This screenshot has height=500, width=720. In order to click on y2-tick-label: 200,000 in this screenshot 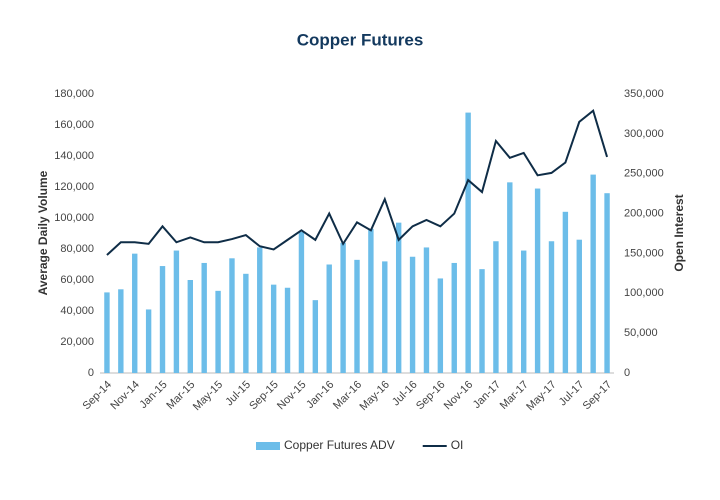, I will do `click(644, 213)`.